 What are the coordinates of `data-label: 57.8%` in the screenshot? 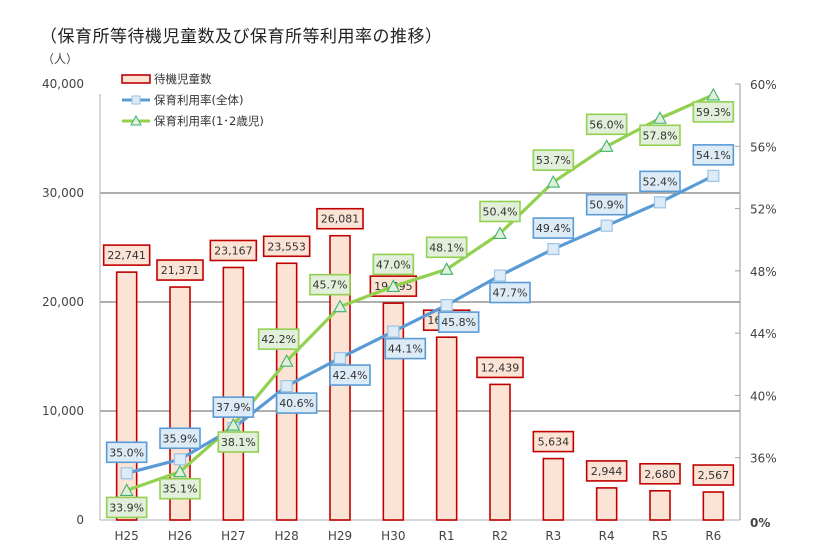 It's located at (660, 135).